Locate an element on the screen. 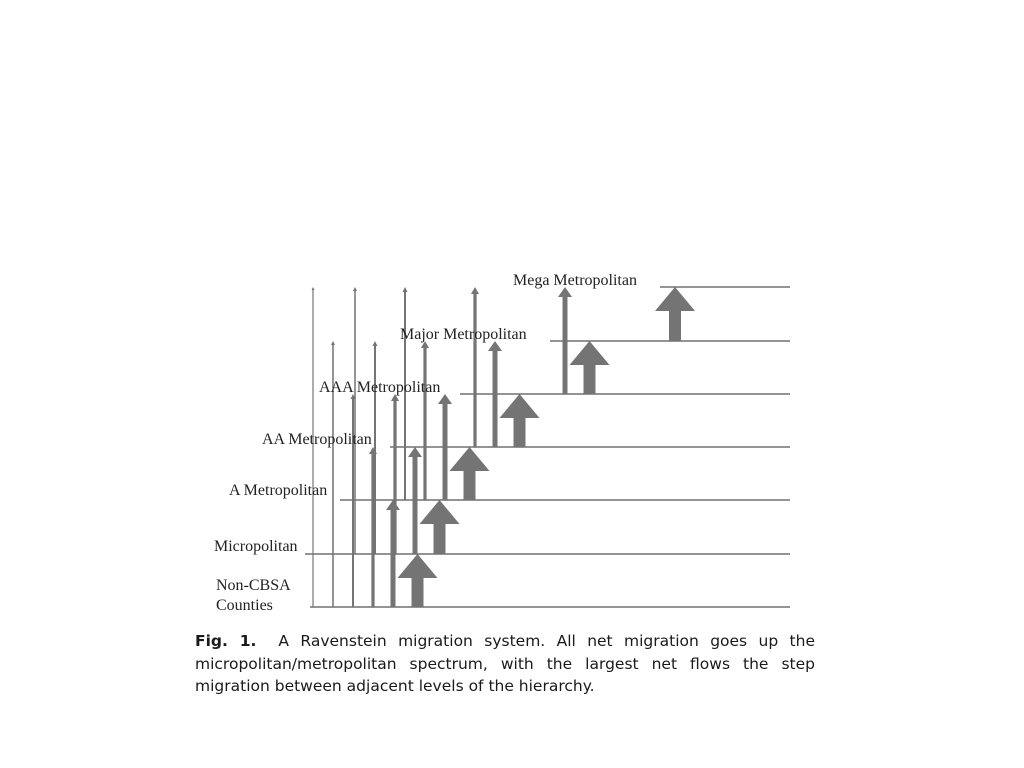  level-label-non-cbsa-line2: Counties is located at coordinates (244, 605).